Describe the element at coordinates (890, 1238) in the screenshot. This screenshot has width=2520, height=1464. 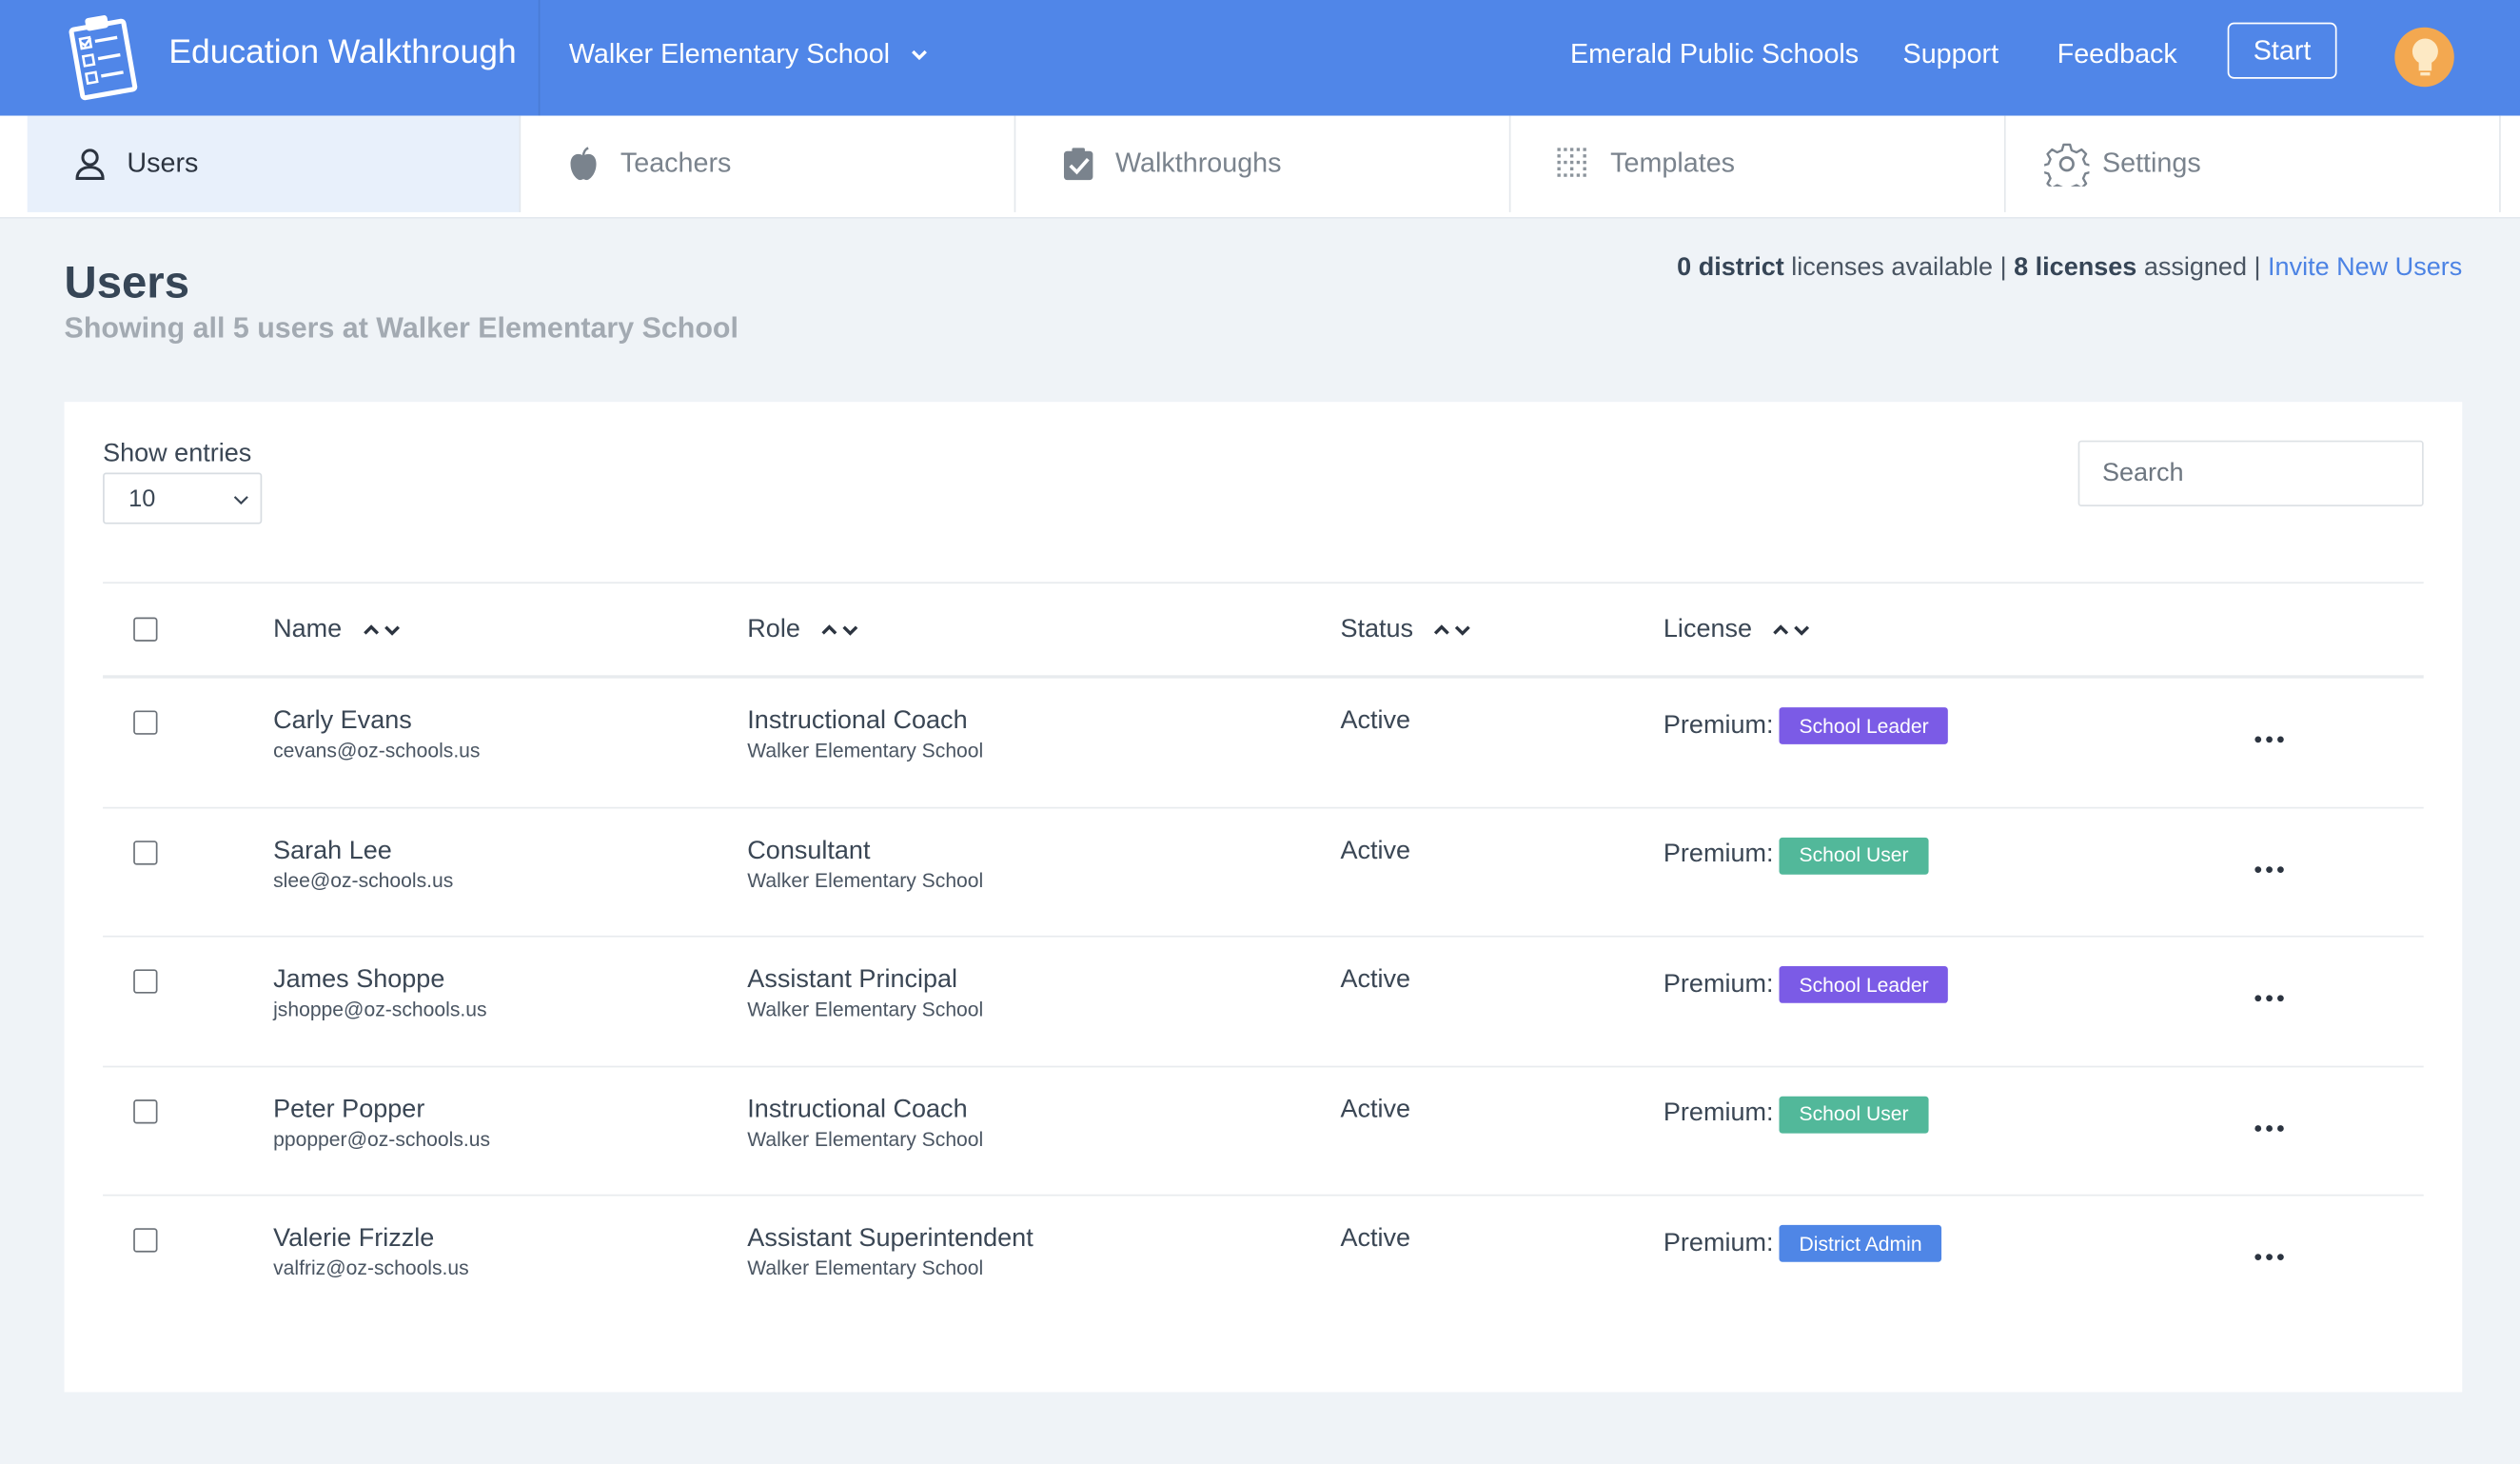
I see `user-role: Assistant Superintendent` at that location.